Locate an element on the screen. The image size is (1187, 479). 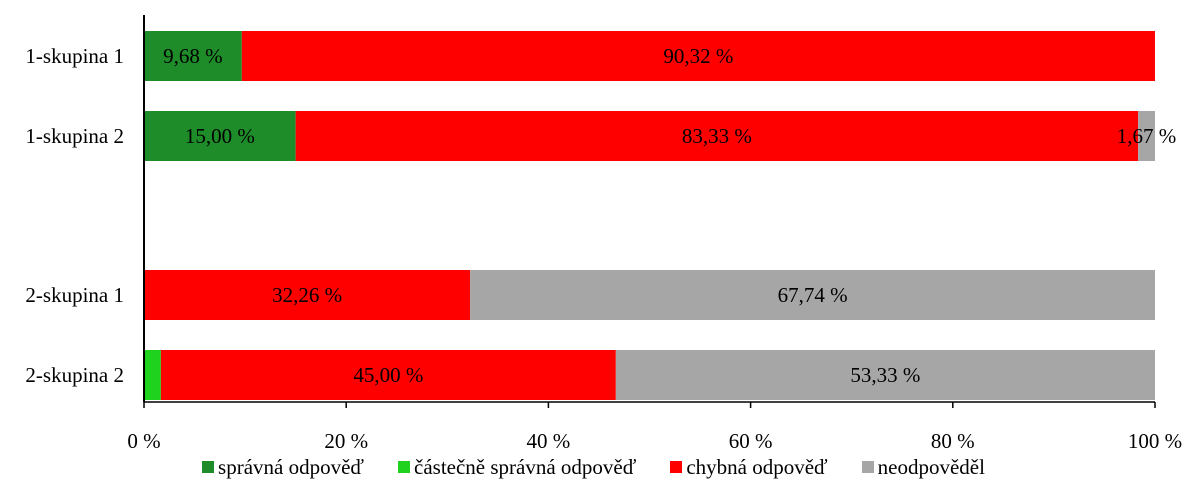
data-label: 83,33 % is located at coordinates (717, 136).